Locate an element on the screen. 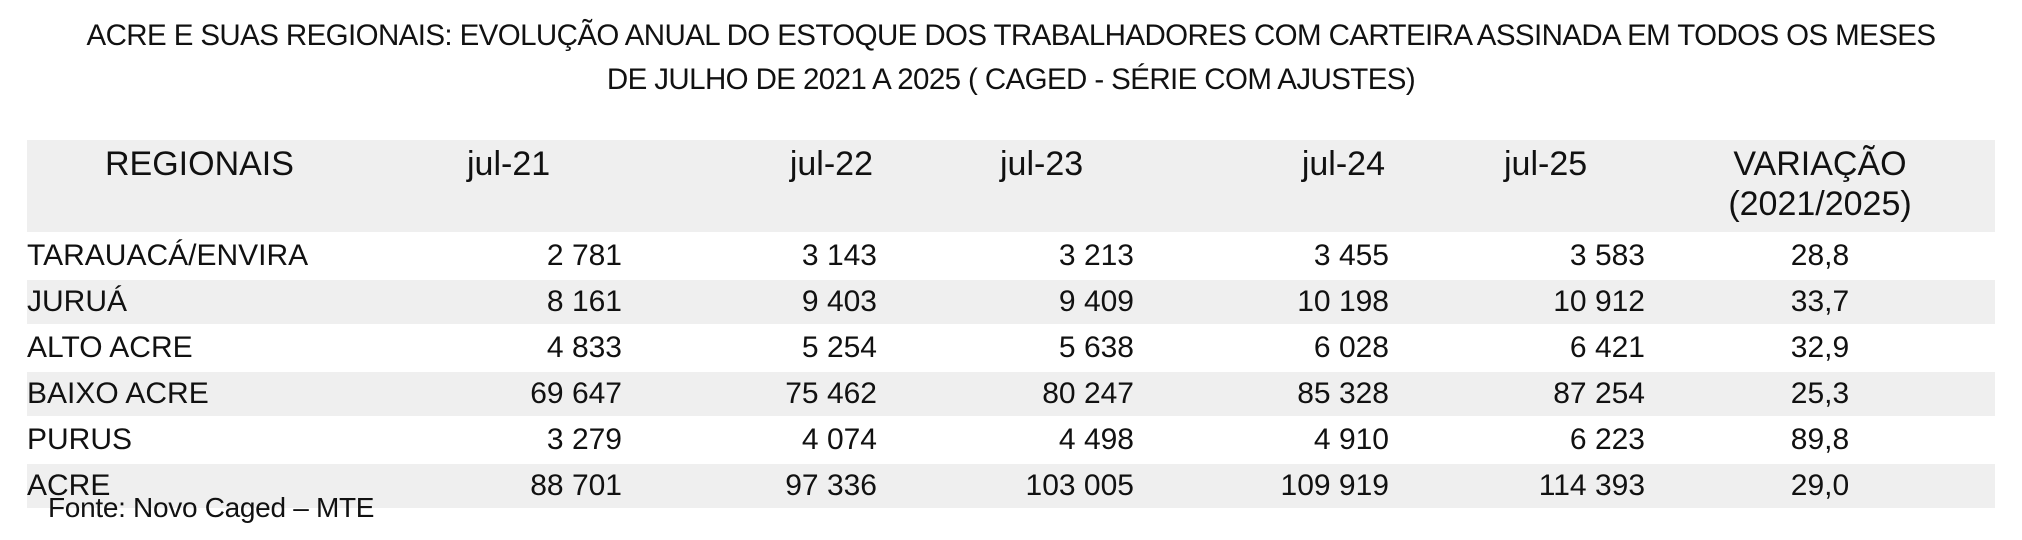 Image resolution: width=2022 pixels, height=540 pixels. cell-jul23: 5 638 is located at coordinates (1096, 347).